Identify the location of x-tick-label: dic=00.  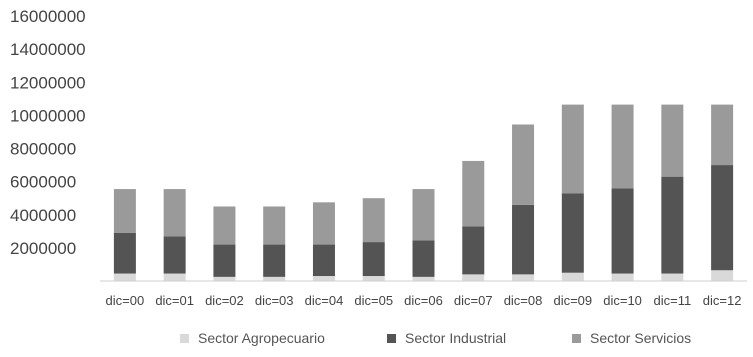
(125, 300).